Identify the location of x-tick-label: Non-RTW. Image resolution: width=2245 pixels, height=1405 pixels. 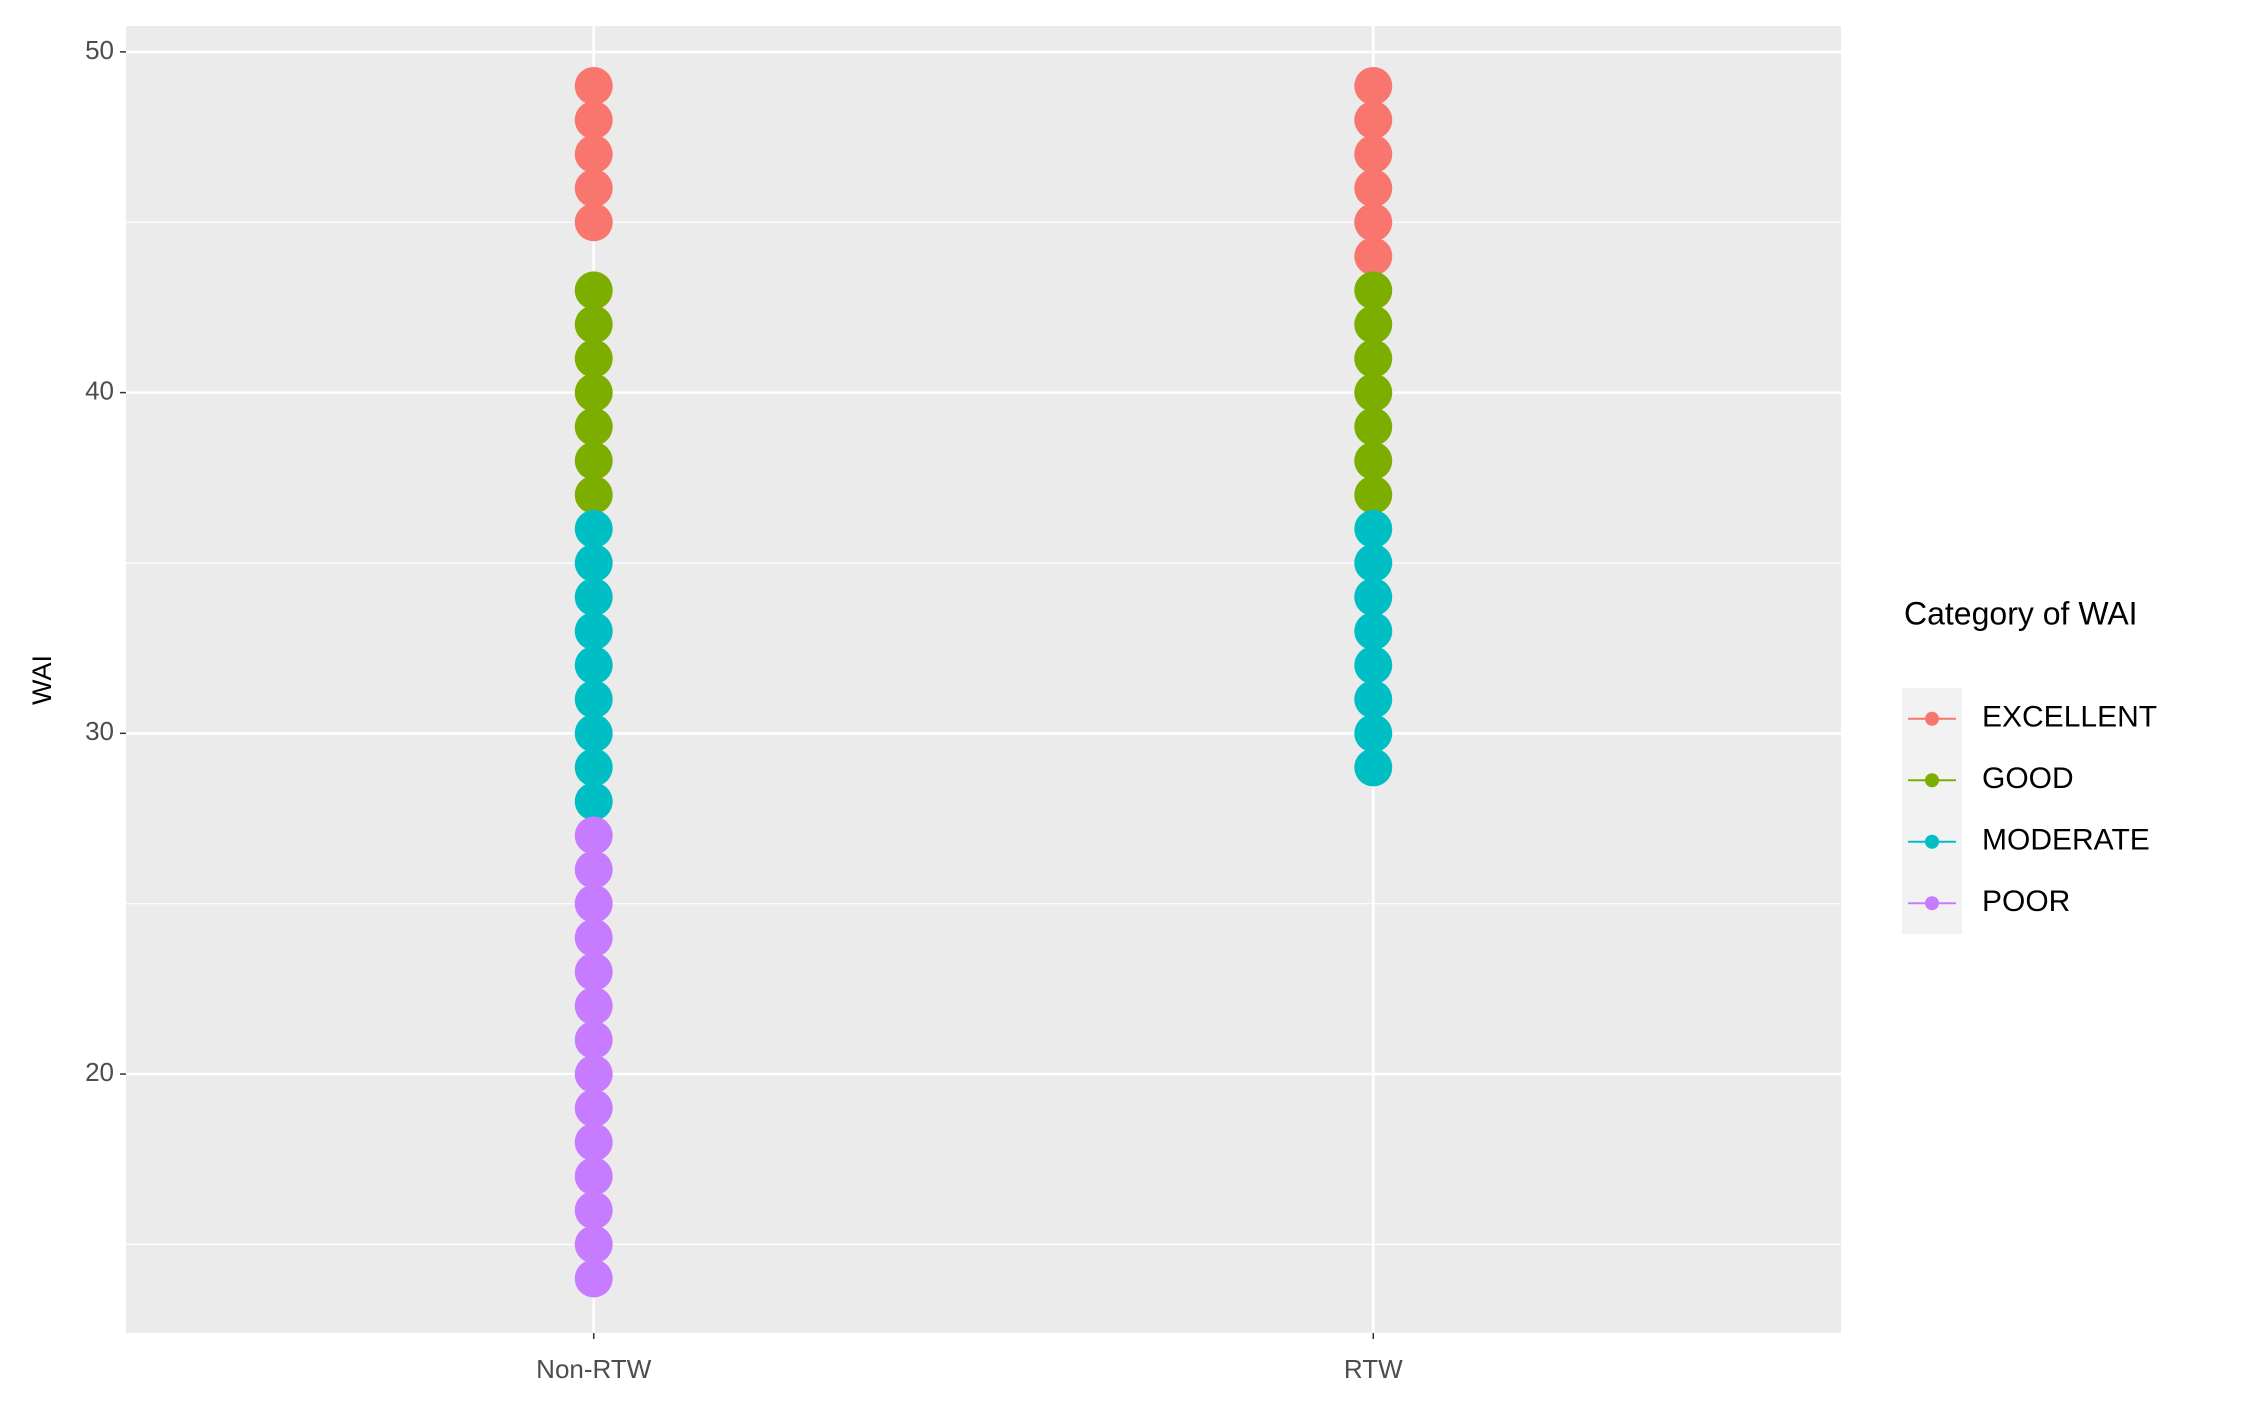
(594, 1369).